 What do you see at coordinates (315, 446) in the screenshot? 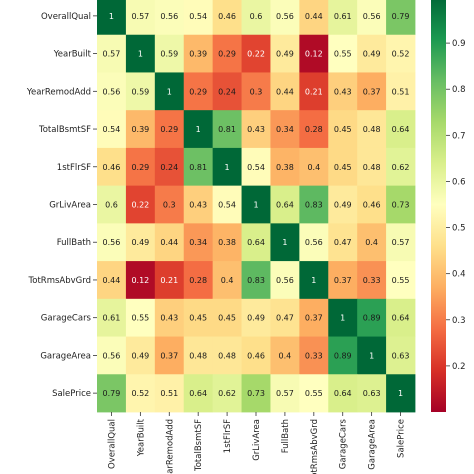
I see `x-tick-label: TotRmsAbvGrd` at bounding box center [315, 446].